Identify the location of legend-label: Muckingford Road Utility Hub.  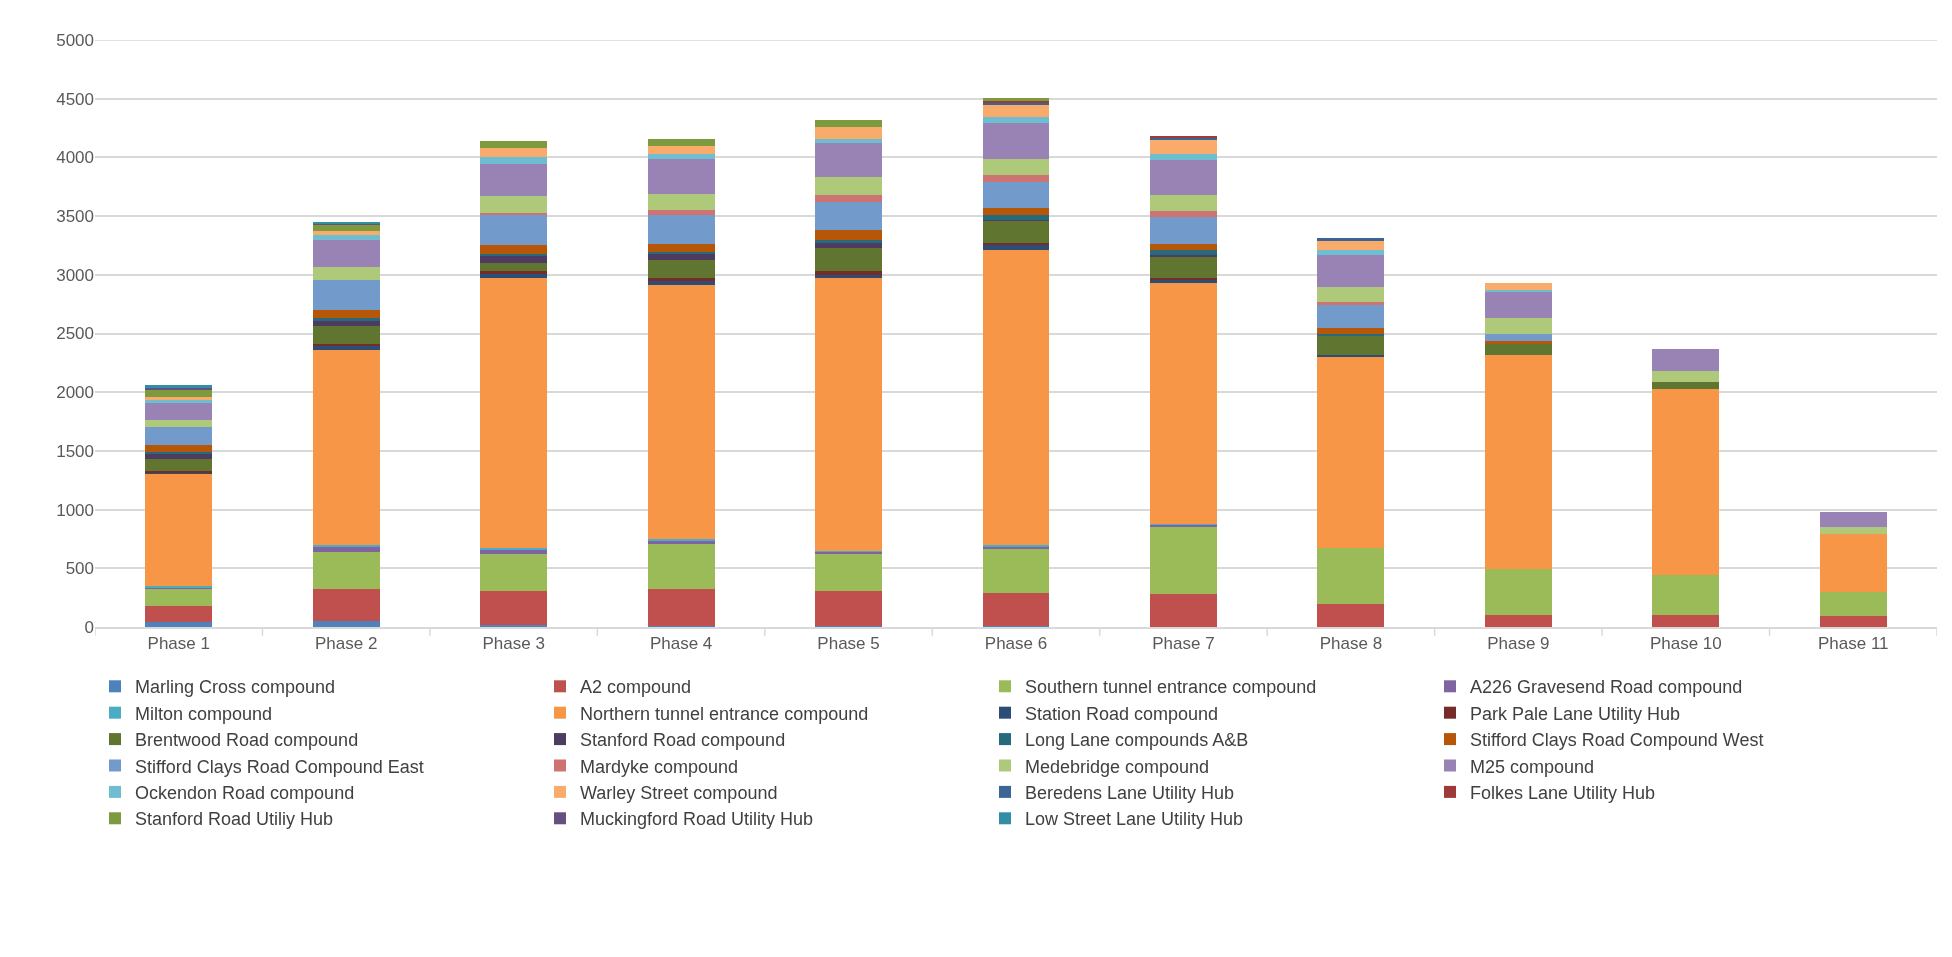
(697, 819).